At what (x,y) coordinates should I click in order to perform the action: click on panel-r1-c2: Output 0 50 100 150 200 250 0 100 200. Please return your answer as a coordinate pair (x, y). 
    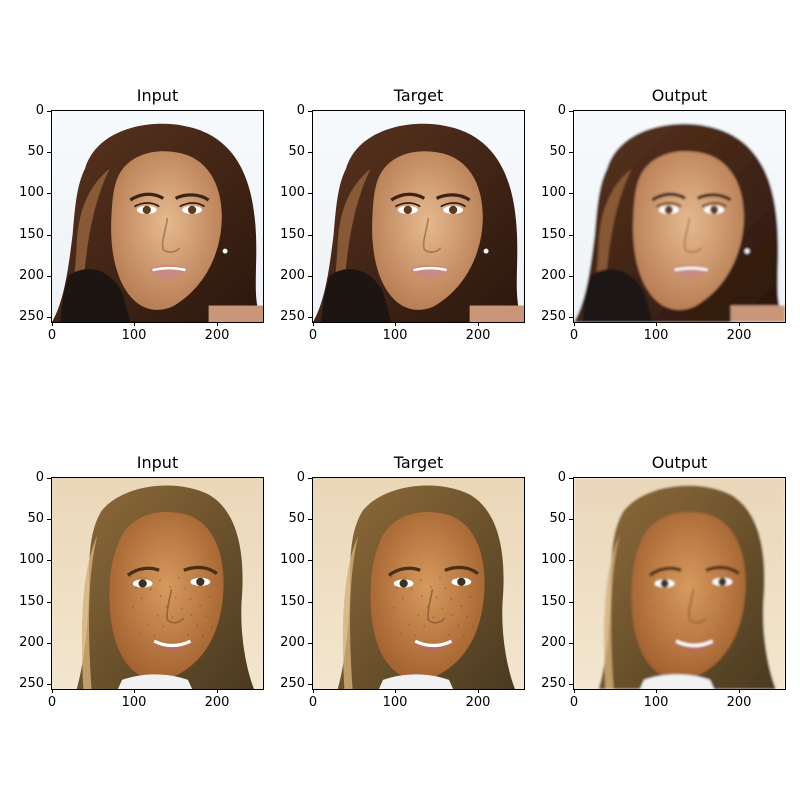
    Looking at the image, I should click on (663, 581).